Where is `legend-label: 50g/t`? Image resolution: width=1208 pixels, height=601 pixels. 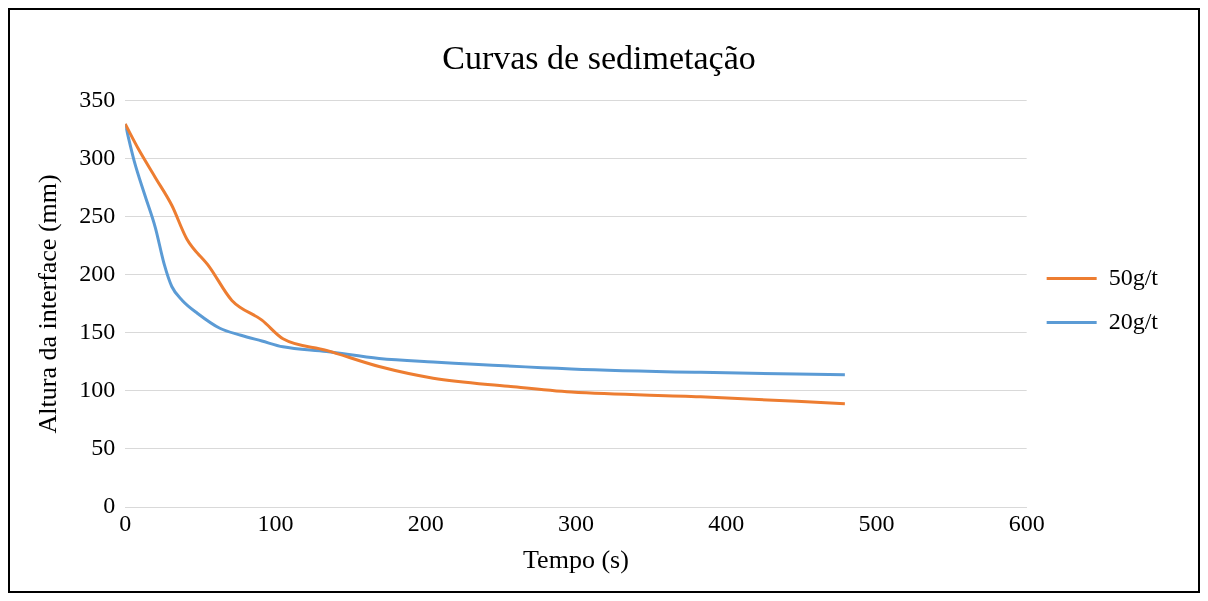
legend-label: 50g/t is located at coordinates (1133, 276).